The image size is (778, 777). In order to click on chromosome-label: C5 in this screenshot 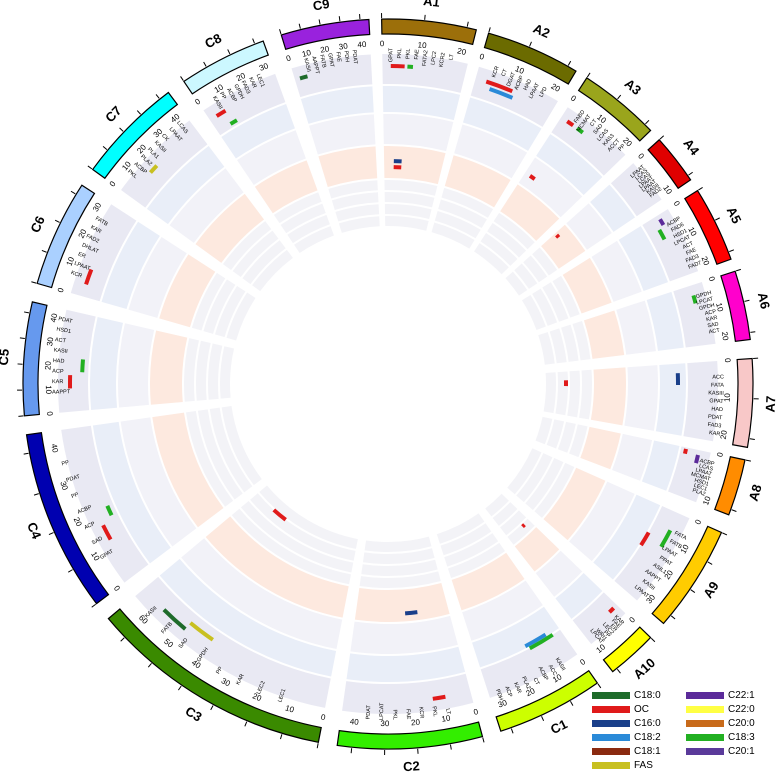, I will do `click(6, 357)`.